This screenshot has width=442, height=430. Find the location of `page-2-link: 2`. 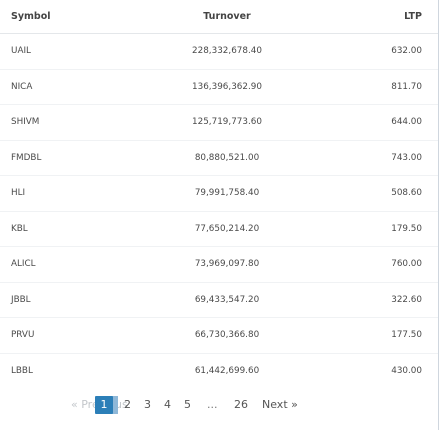

page-2-link: 2 is located at coordinates (127, 404).